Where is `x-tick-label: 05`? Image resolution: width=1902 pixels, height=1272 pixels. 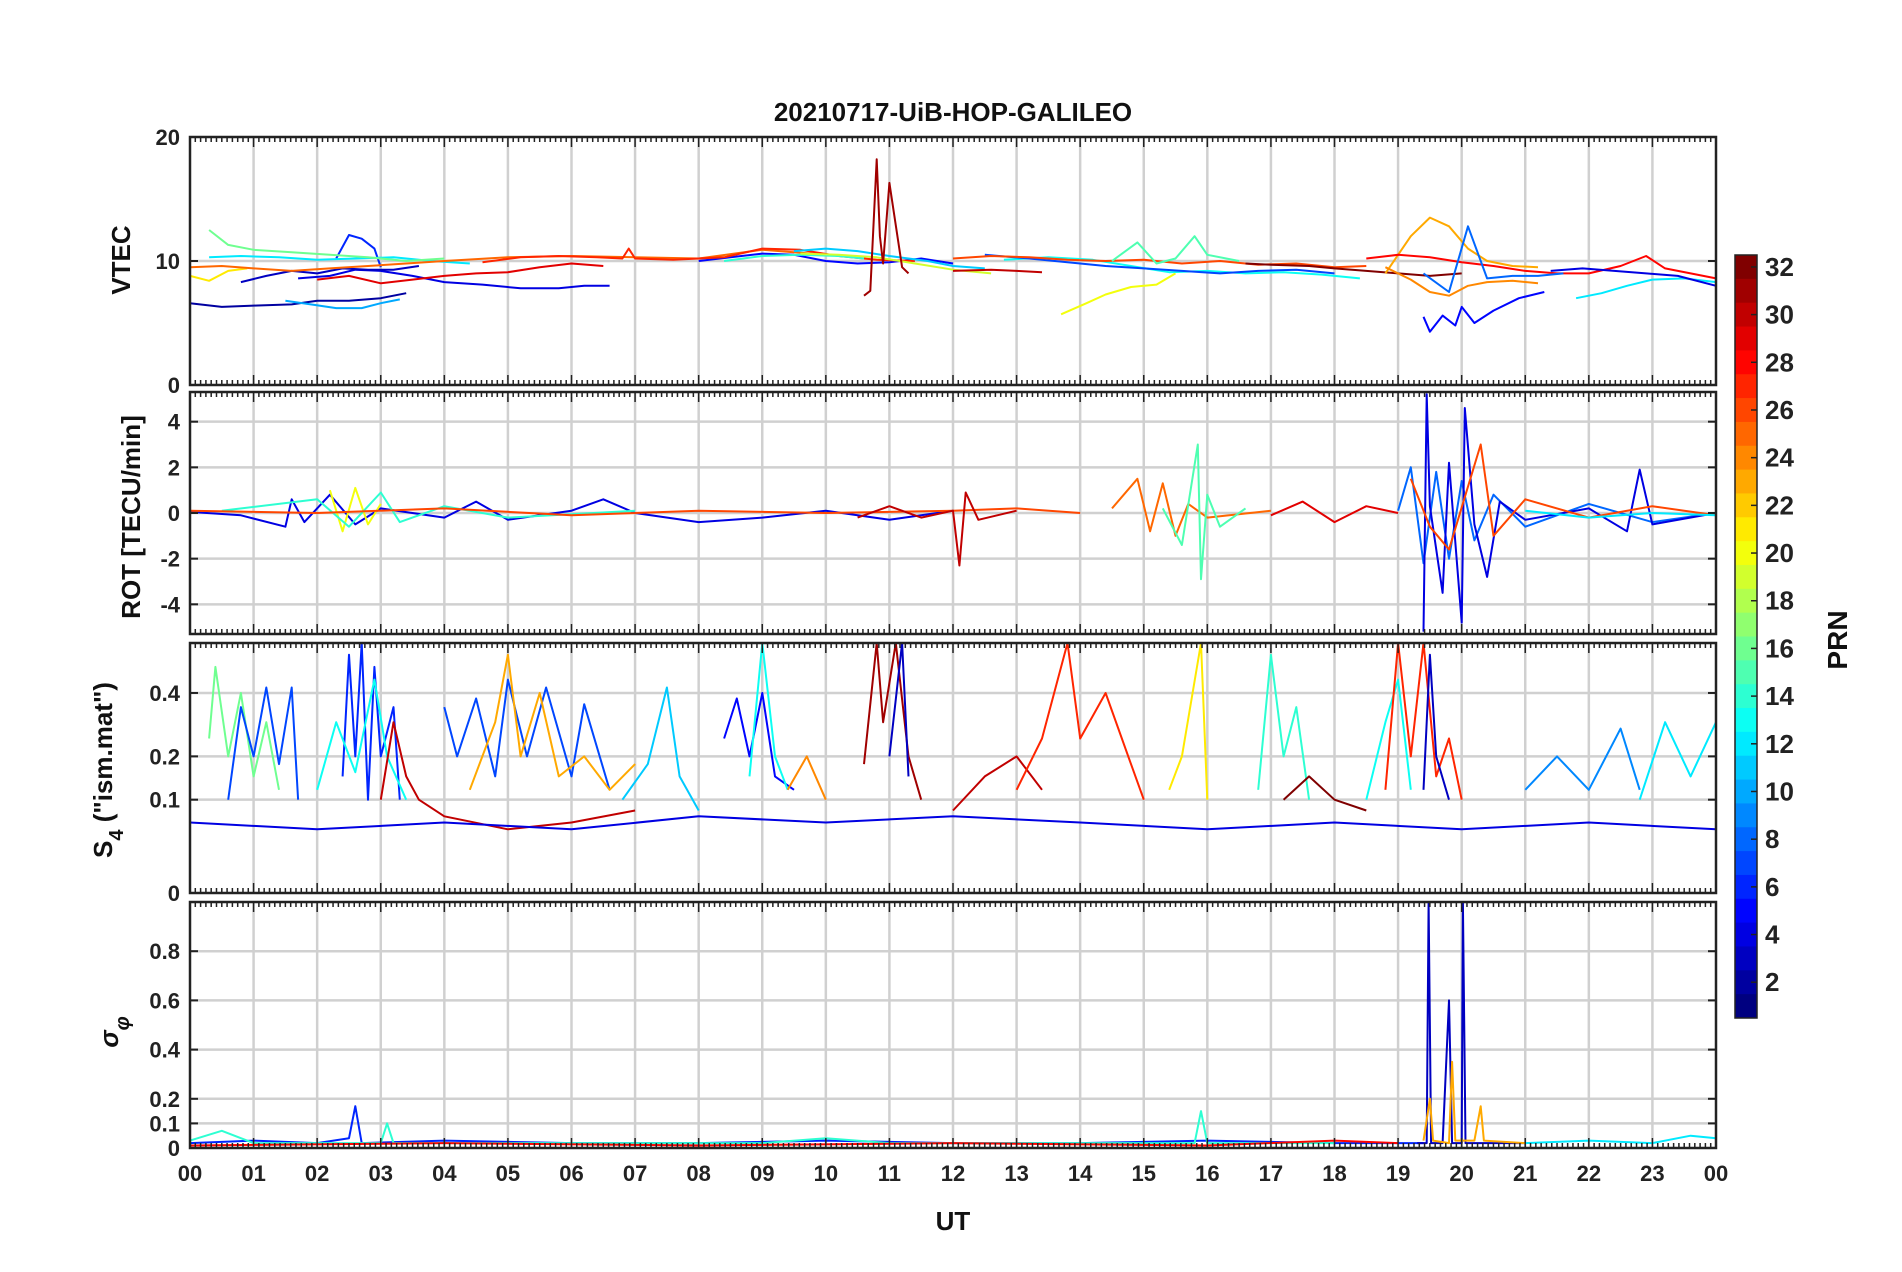
x-tick-label: 05 is located at coordinates (508, 1173).